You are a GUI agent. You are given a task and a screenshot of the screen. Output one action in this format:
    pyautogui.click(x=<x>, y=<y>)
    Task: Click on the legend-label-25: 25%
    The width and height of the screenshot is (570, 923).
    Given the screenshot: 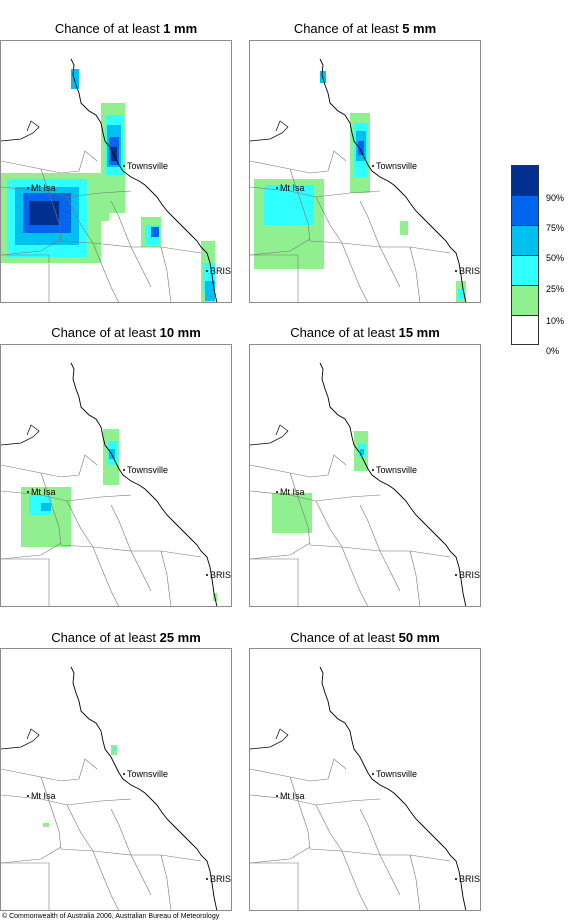 What is the action you would take?
    pyautogui.click(x=555, y=289)
    